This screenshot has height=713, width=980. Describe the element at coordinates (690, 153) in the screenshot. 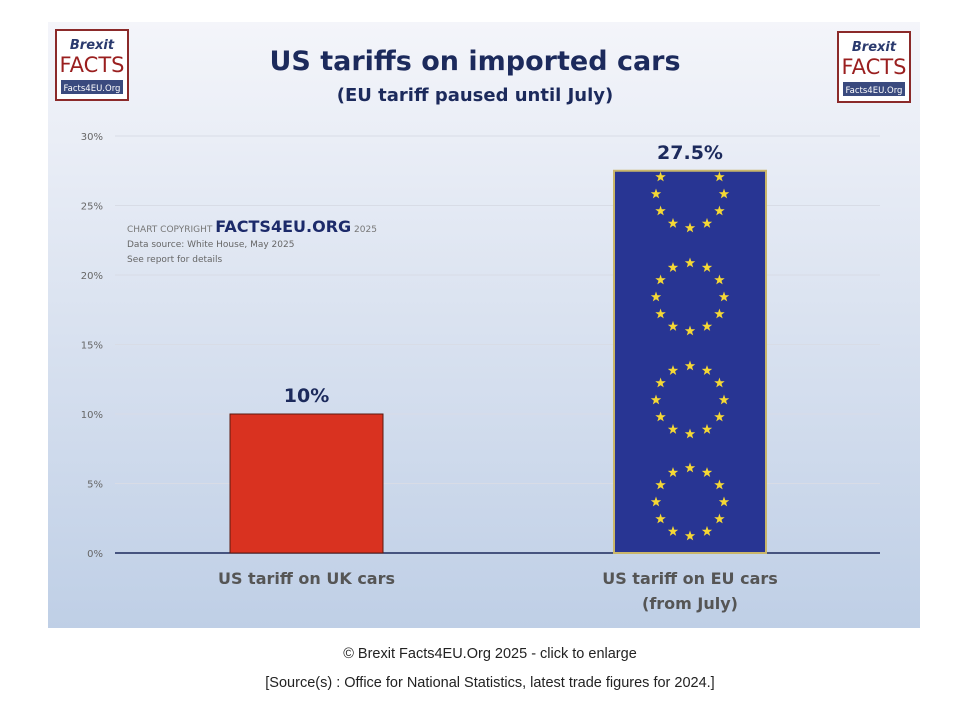

I see `data-label: 27.5%` at that location.